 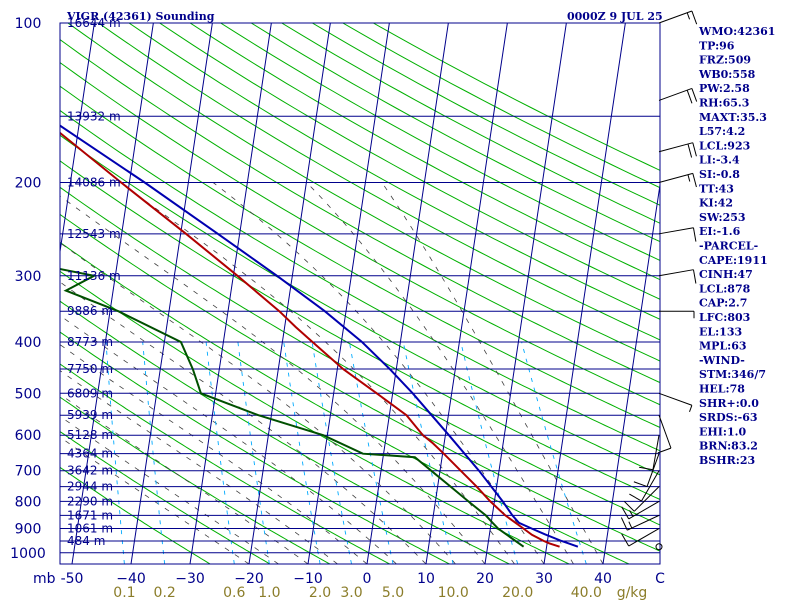 I want to click on mixing-ratio-label: 3.0, so click(x=351, y=592).